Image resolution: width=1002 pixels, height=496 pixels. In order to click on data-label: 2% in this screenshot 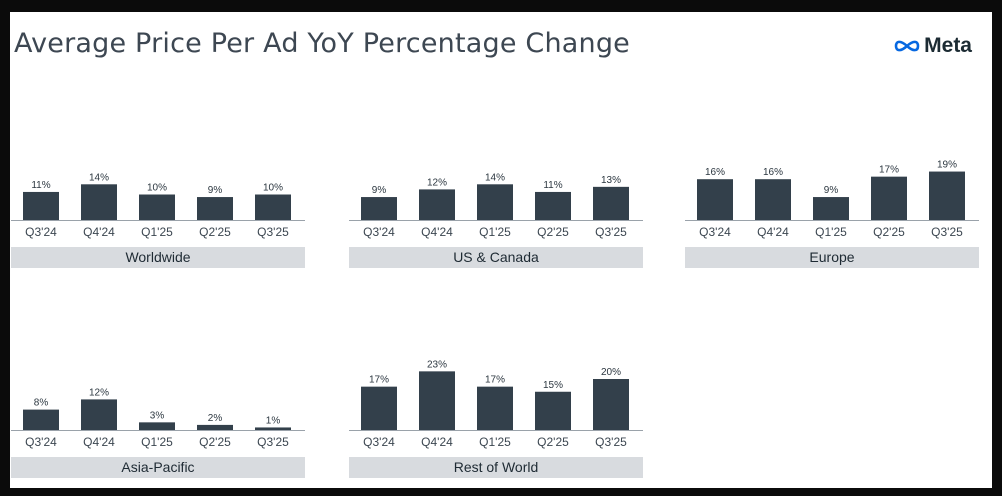, I will do `click(215, 418)`.